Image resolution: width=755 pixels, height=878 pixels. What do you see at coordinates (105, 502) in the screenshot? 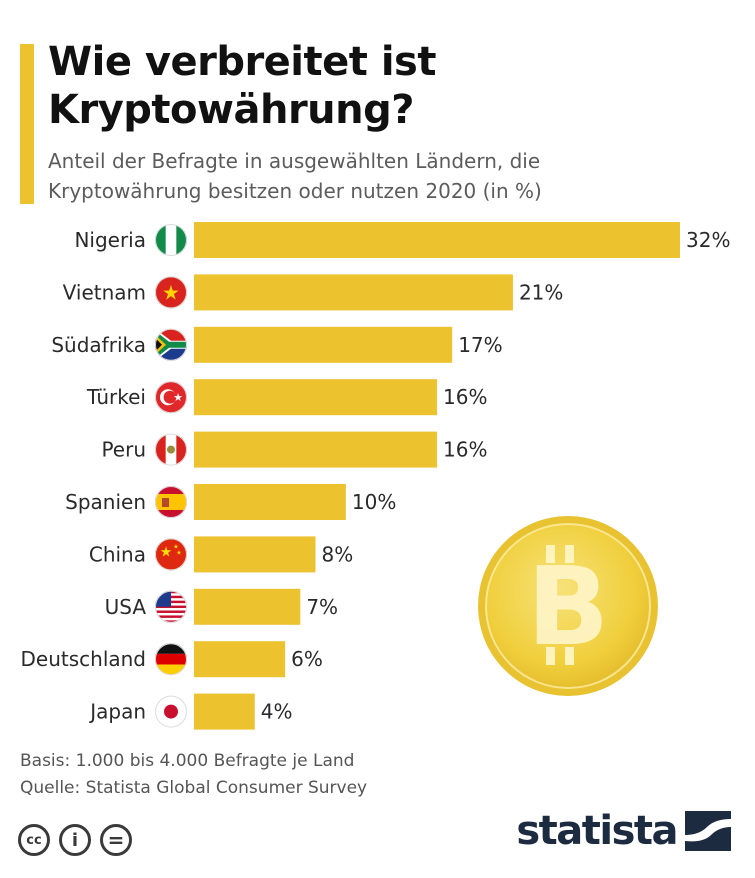
I see `category-label: Spanien` at bounding box center [105, 502].